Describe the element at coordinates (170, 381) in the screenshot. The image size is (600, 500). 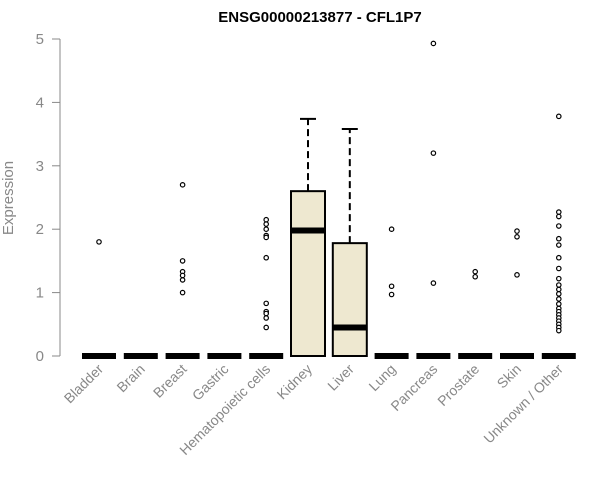
I see `x-tick-label: Breast` at that location.